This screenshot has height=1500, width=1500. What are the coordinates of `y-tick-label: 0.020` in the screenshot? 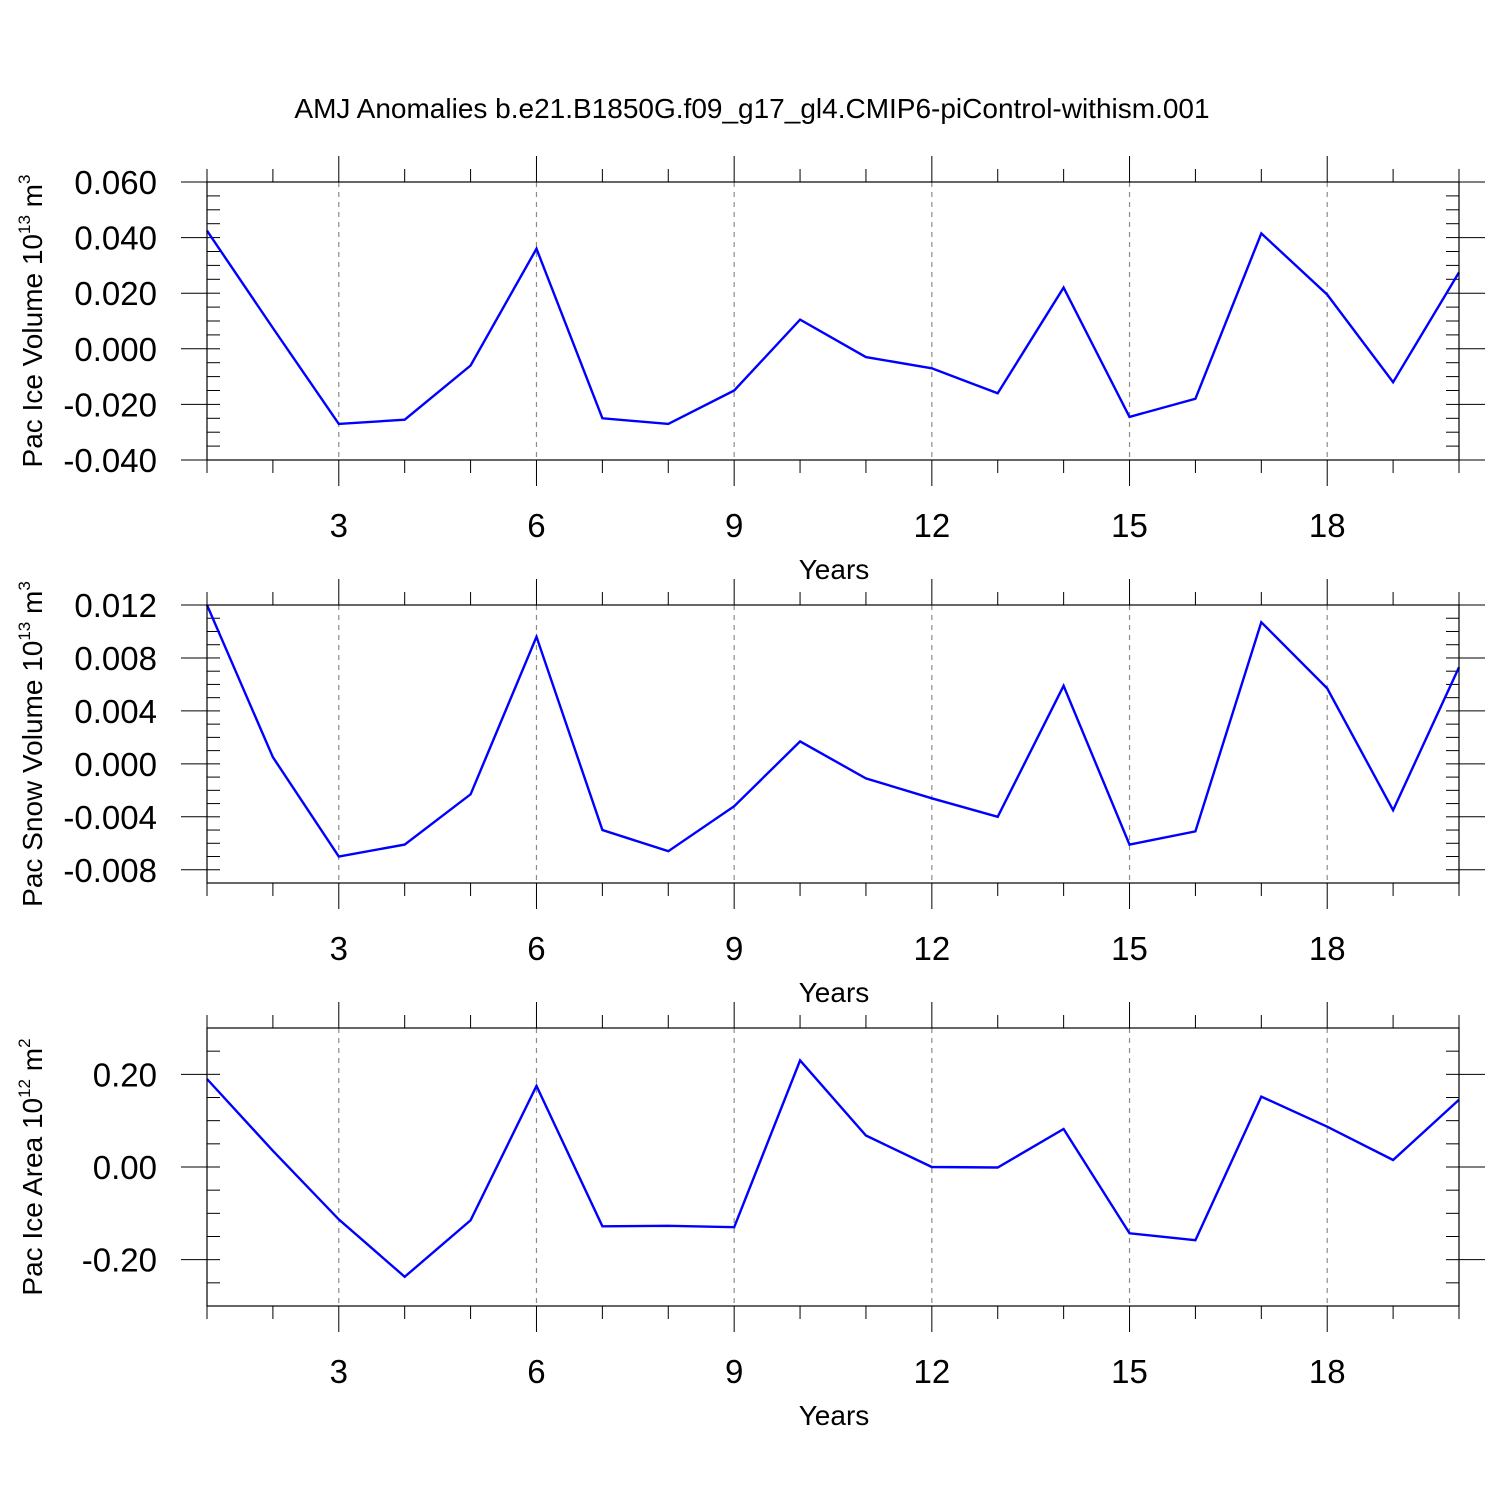 It's located at (115, 293).